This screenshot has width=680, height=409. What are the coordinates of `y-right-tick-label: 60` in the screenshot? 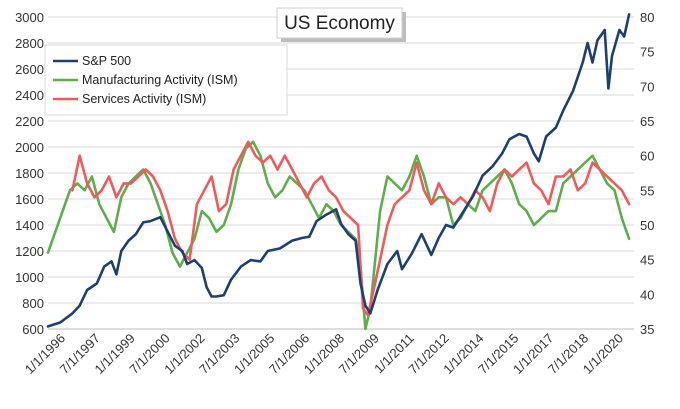 It's located at (647, 156).